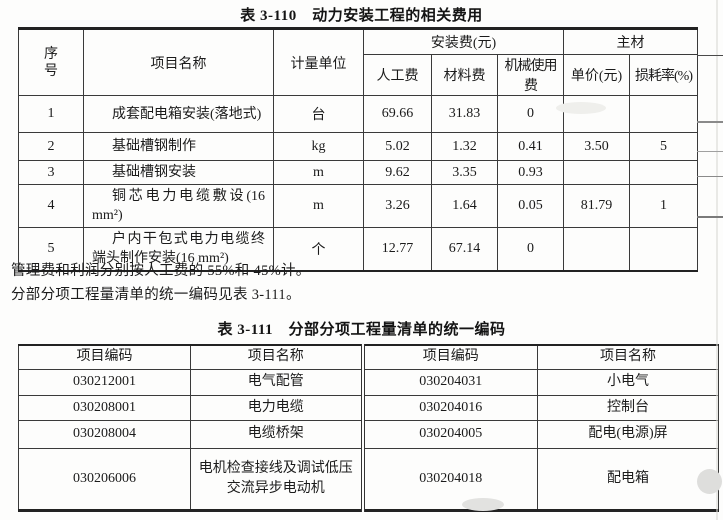 This screenshot has height=520, width=723. What do you see at coordinates (104, 479) in the screenshot?
I see `cell-code: 030206006` at bounding box center [104, 479].